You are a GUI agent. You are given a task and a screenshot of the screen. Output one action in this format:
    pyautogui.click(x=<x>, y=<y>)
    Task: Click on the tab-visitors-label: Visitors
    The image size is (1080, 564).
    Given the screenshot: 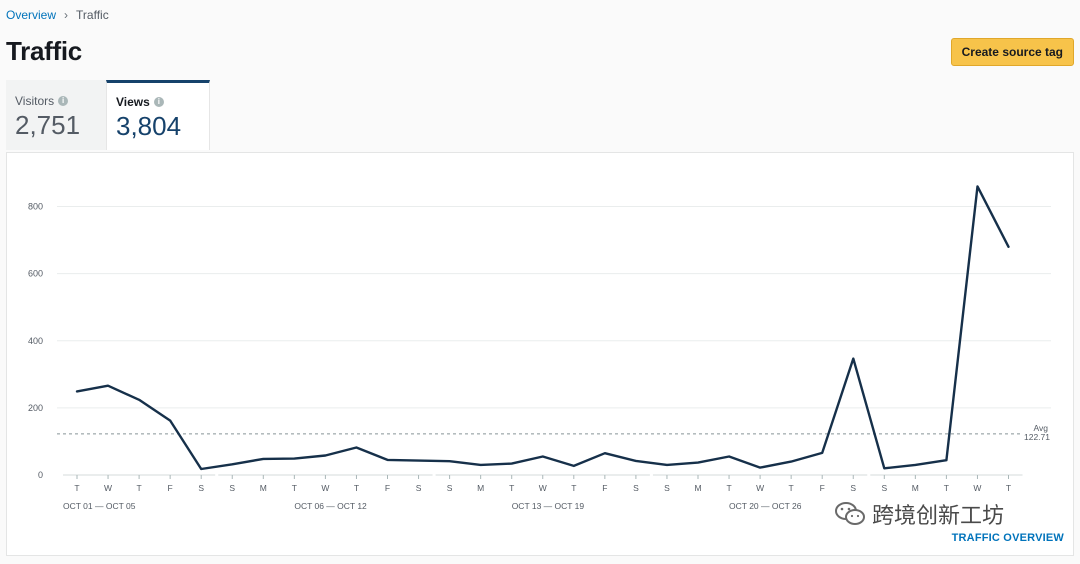 What is the action you would take?
    pyautogui.click(x=35, y=101)
    